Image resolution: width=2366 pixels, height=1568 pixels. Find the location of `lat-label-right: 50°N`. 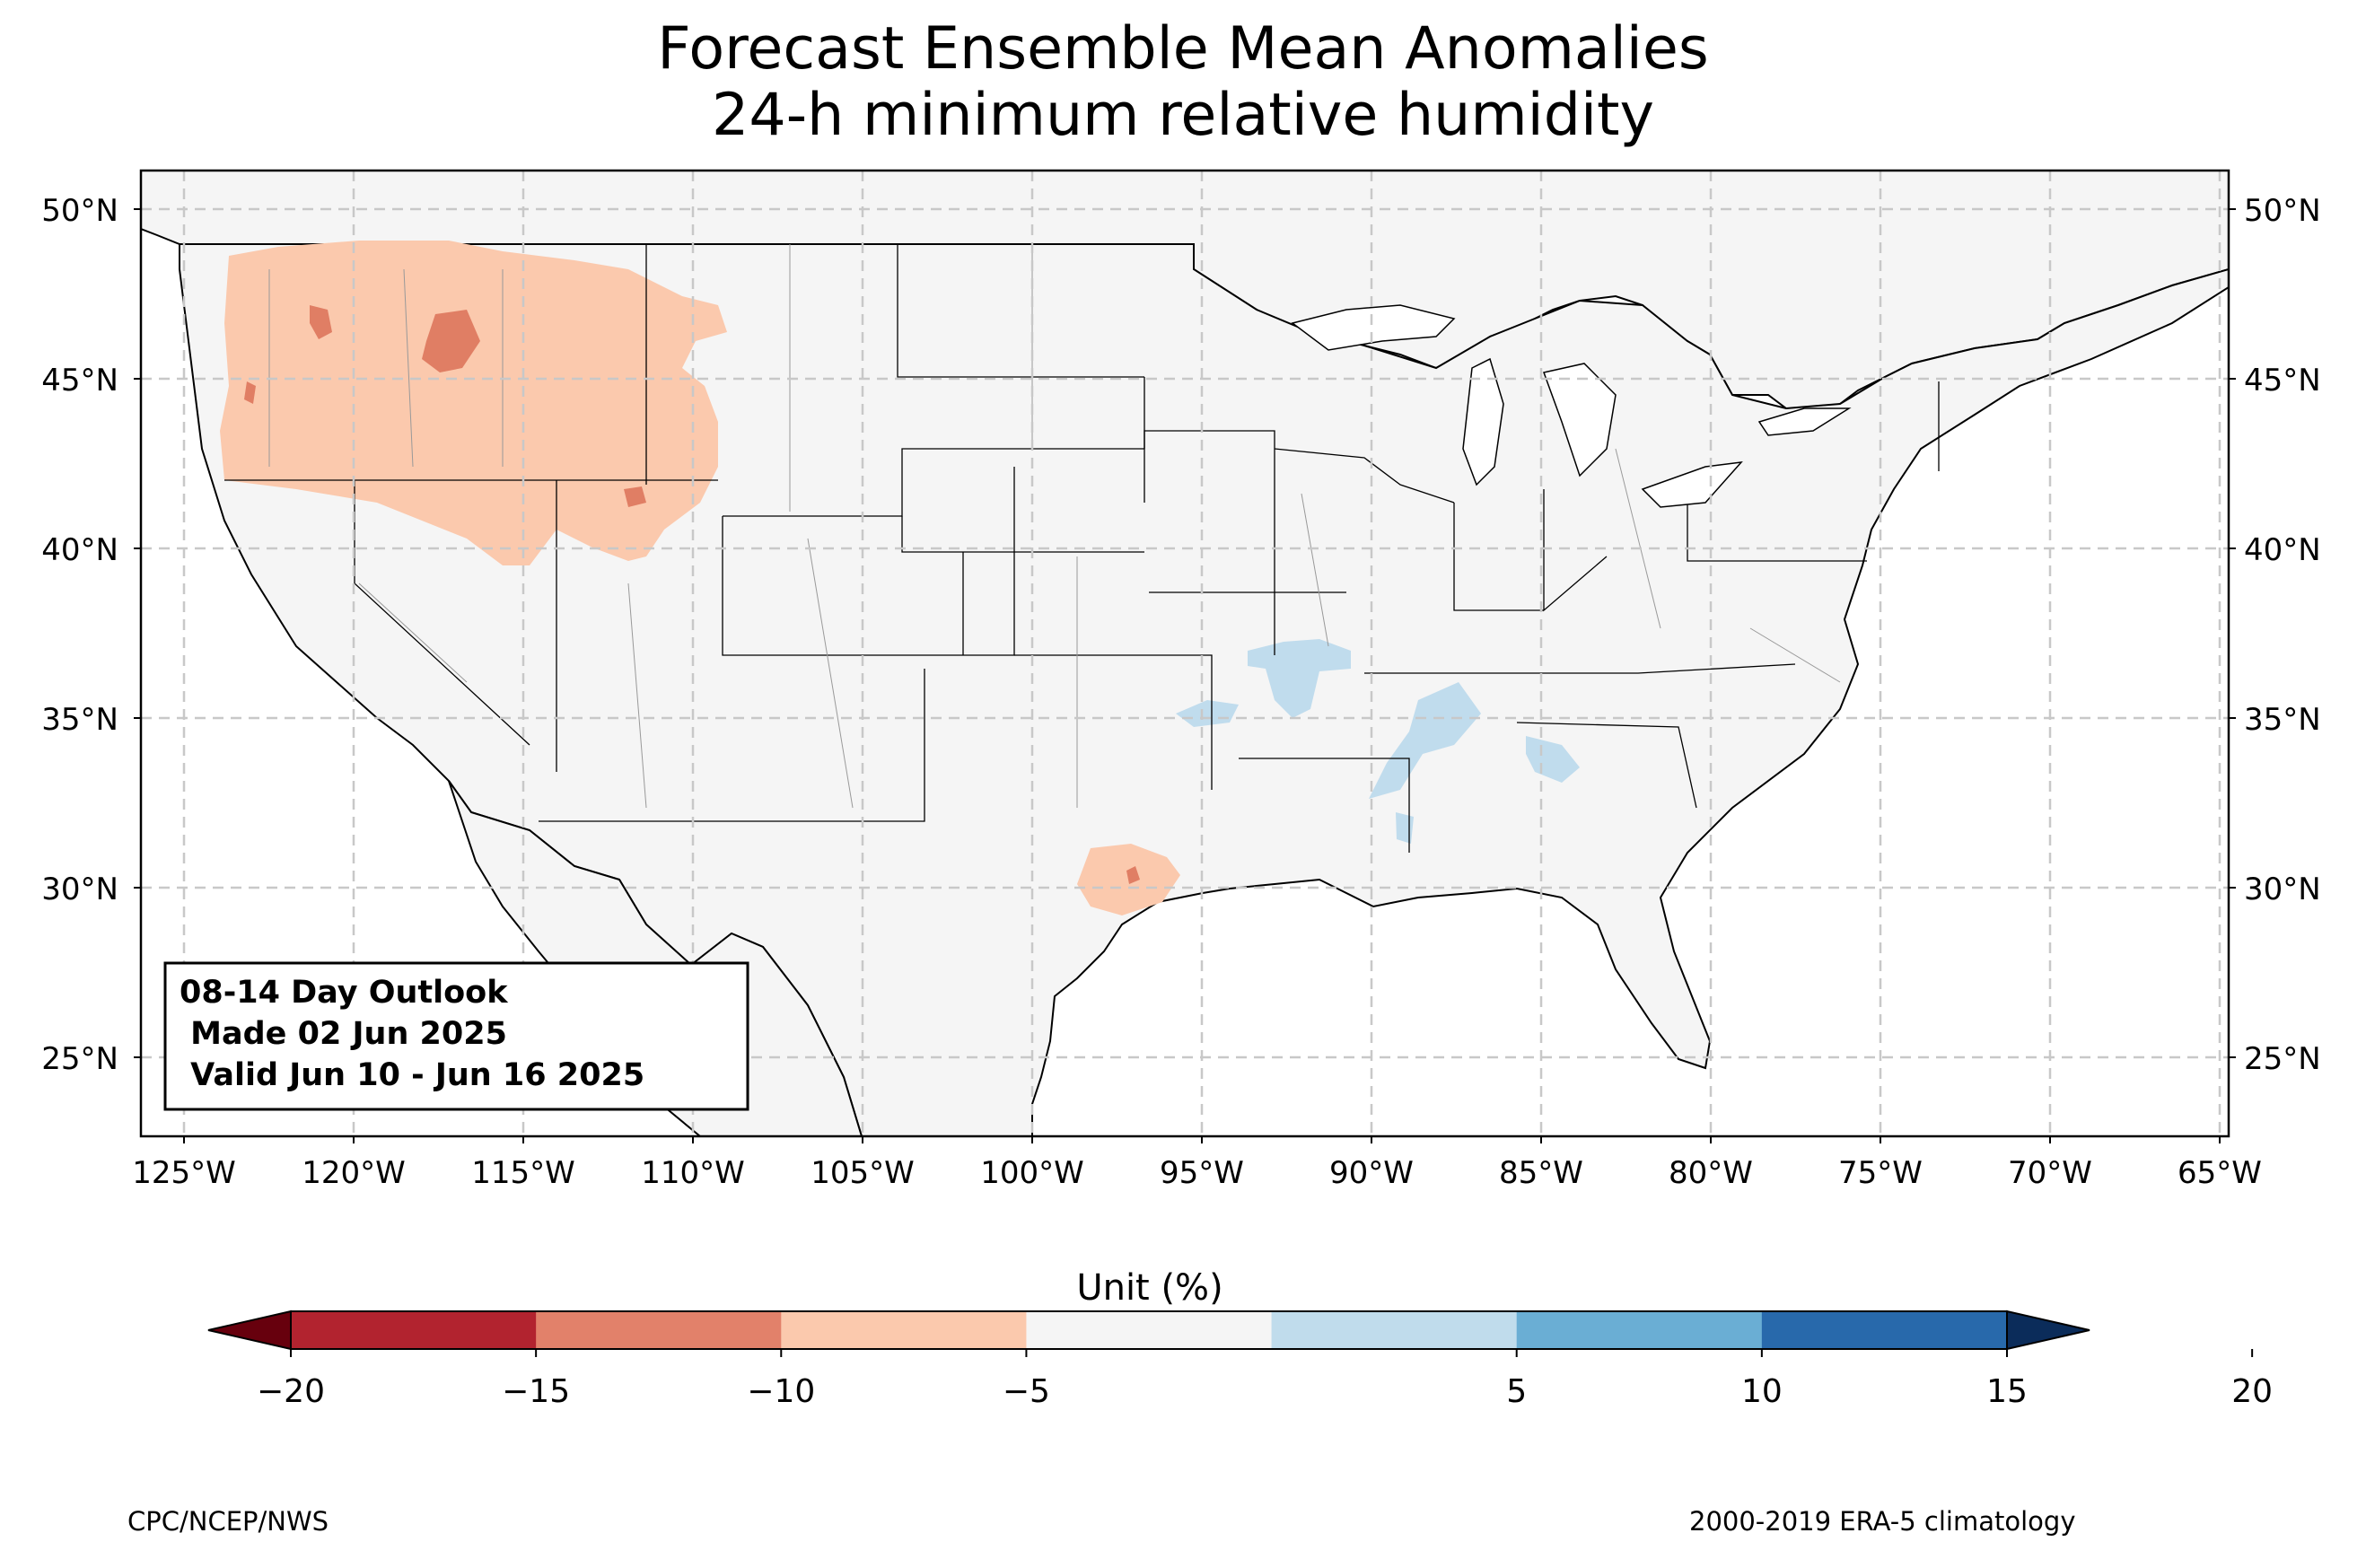

lat-label-right: 50°N is located at coordinates (2282, 211).